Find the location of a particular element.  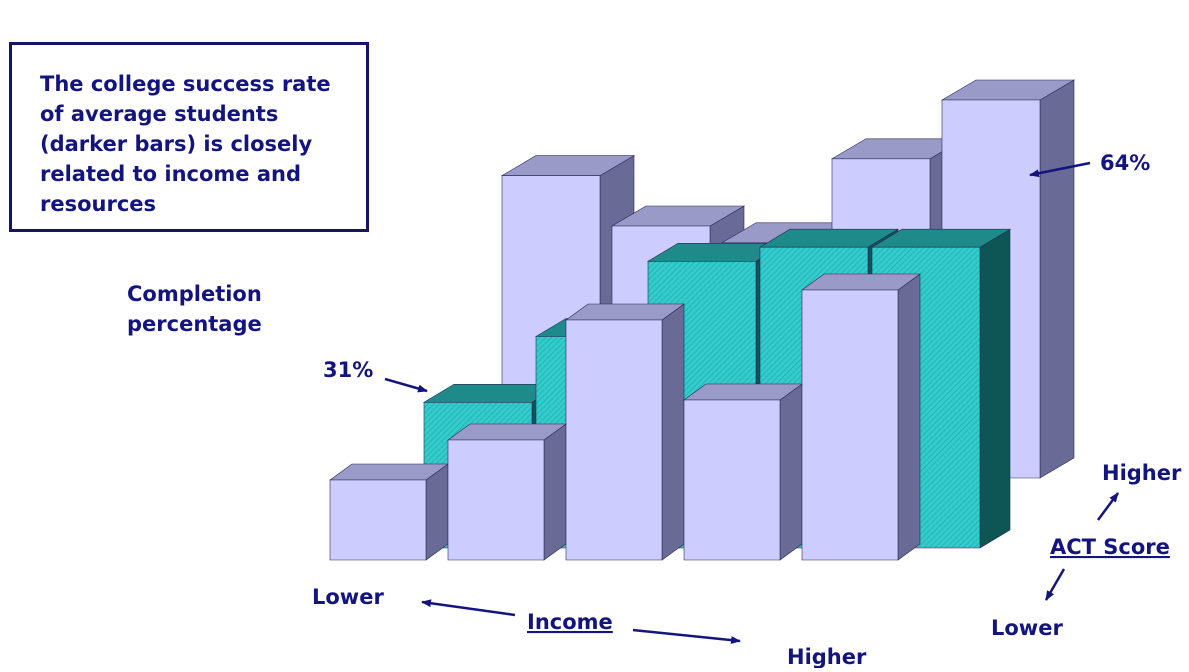

act-low-label: Lower is located at coordinates (1027, 628).